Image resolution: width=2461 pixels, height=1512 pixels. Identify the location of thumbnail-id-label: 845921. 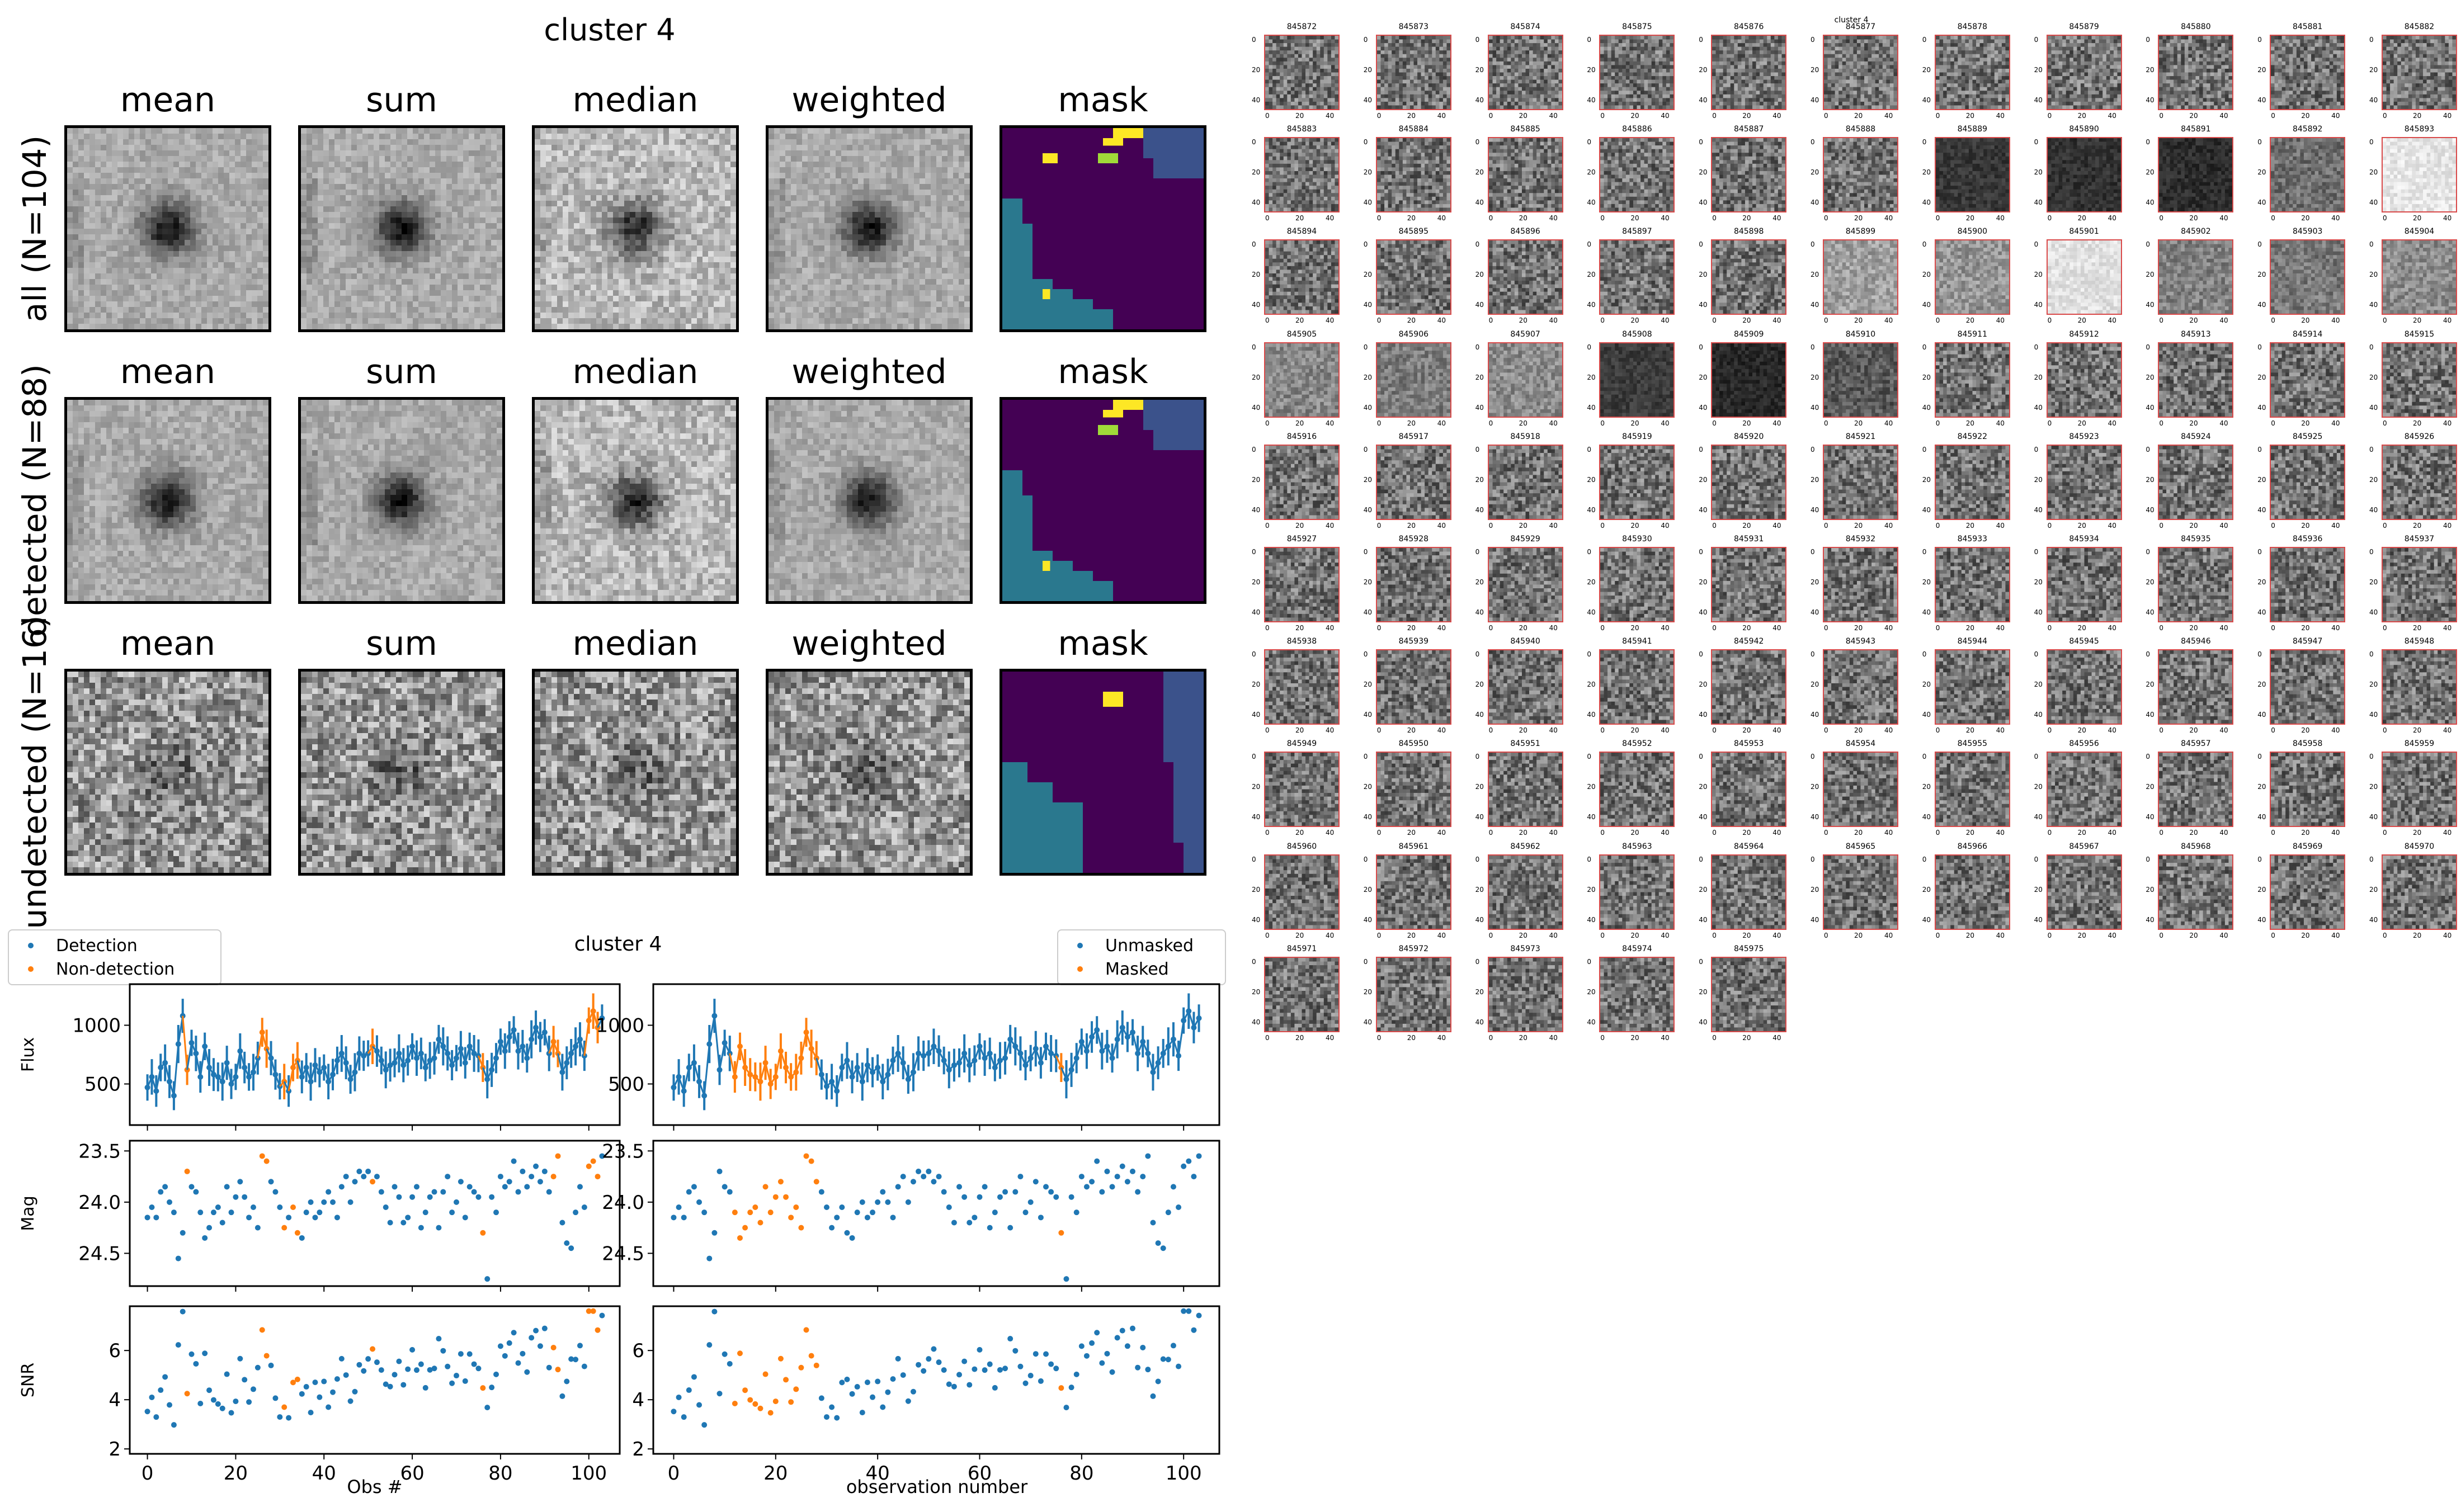
(1860, 436).